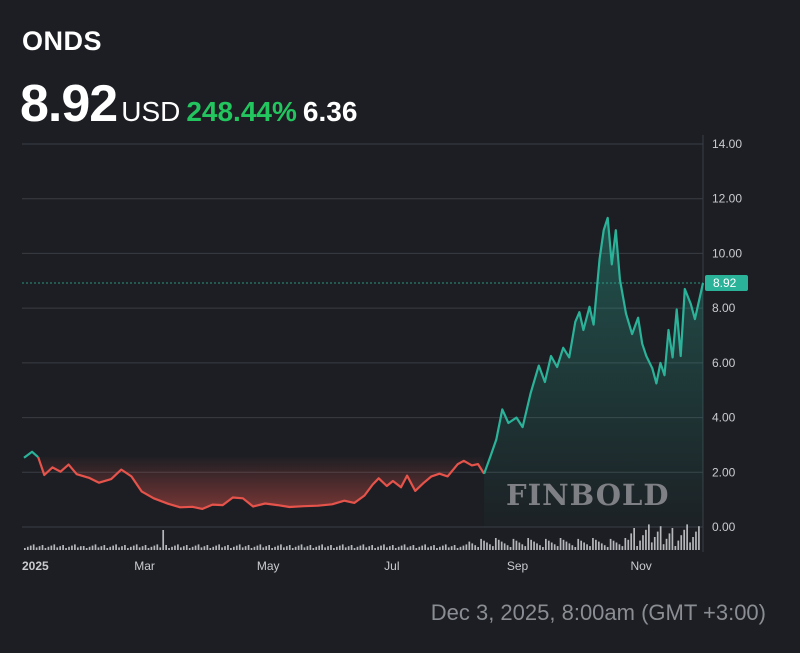 The image size is (800, 653). What do you see at coordinates (593, 372) in the screenshot?
I see `up-area-fill` at bounding box center [593, 372].